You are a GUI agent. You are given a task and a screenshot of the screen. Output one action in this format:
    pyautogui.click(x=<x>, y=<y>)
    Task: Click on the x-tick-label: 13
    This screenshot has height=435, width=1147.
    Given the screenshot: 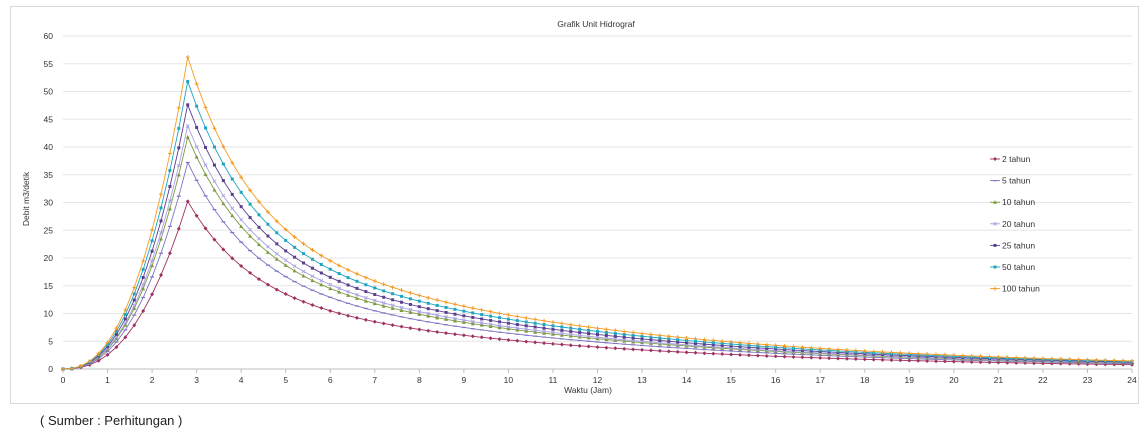 What is the action you would take?
    pyautogui.click(x=642, y=380)
    